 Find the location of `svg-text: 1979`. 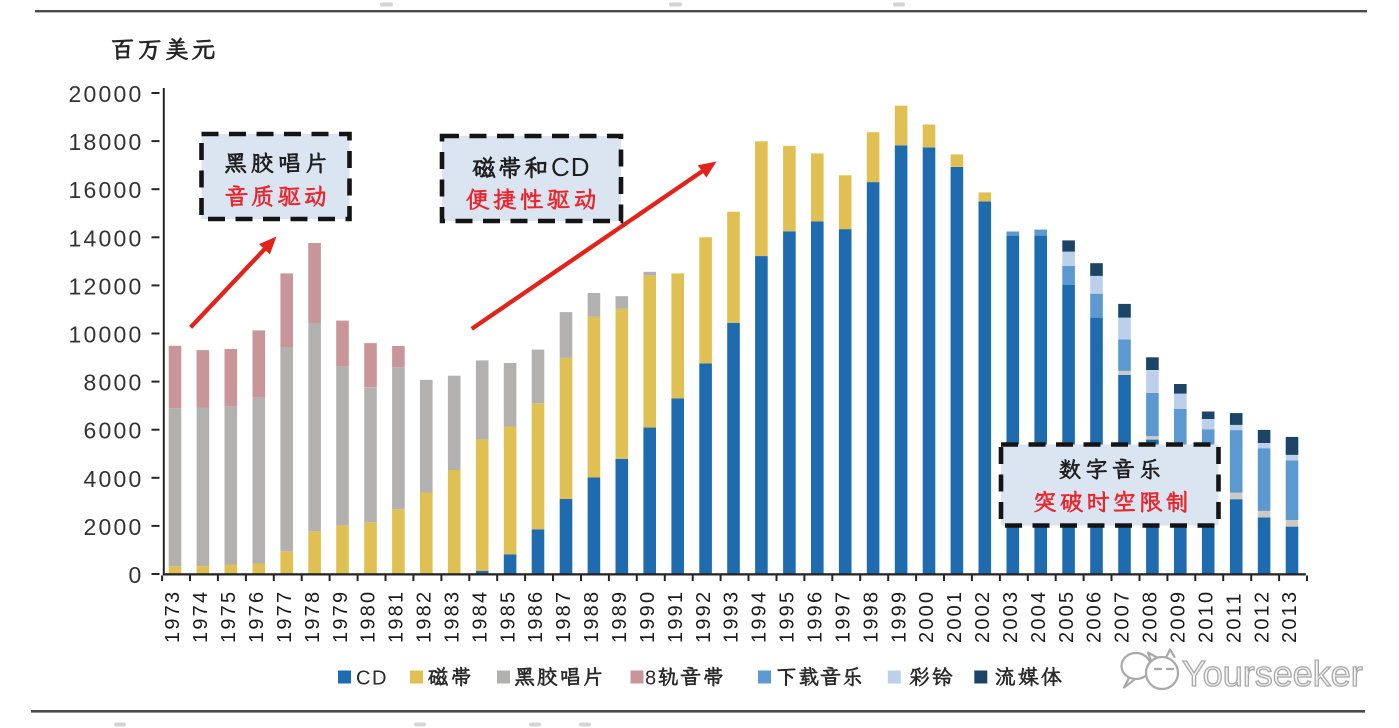

svg-text: 1979 is located at coordinates (341, 616).